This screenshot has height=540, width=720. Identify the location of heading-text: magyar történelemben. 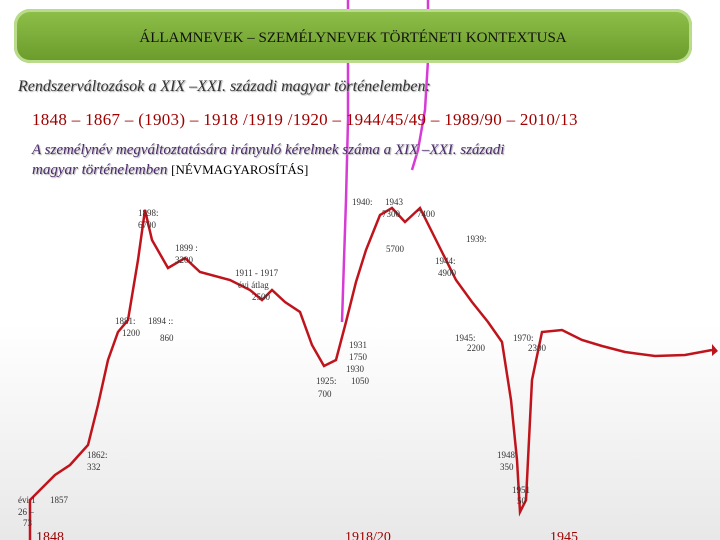
(100, 170).